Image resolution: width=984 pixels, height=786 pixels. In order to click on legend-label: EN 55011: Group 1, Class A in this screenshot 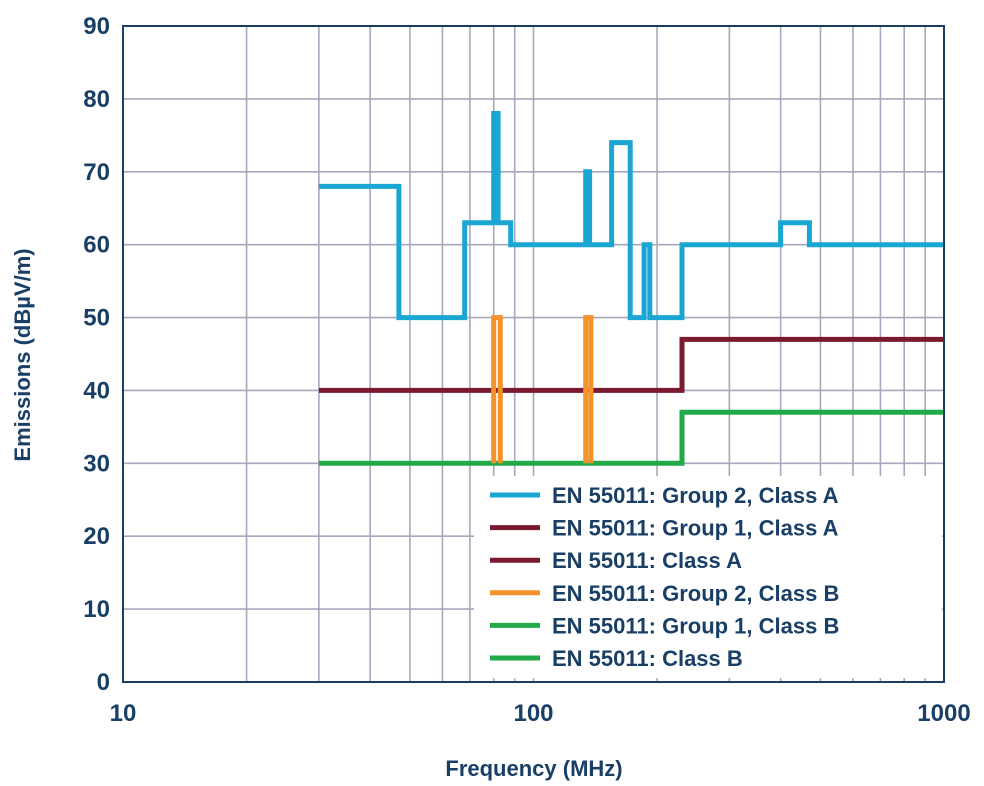, I will do `click(695, 528)`.